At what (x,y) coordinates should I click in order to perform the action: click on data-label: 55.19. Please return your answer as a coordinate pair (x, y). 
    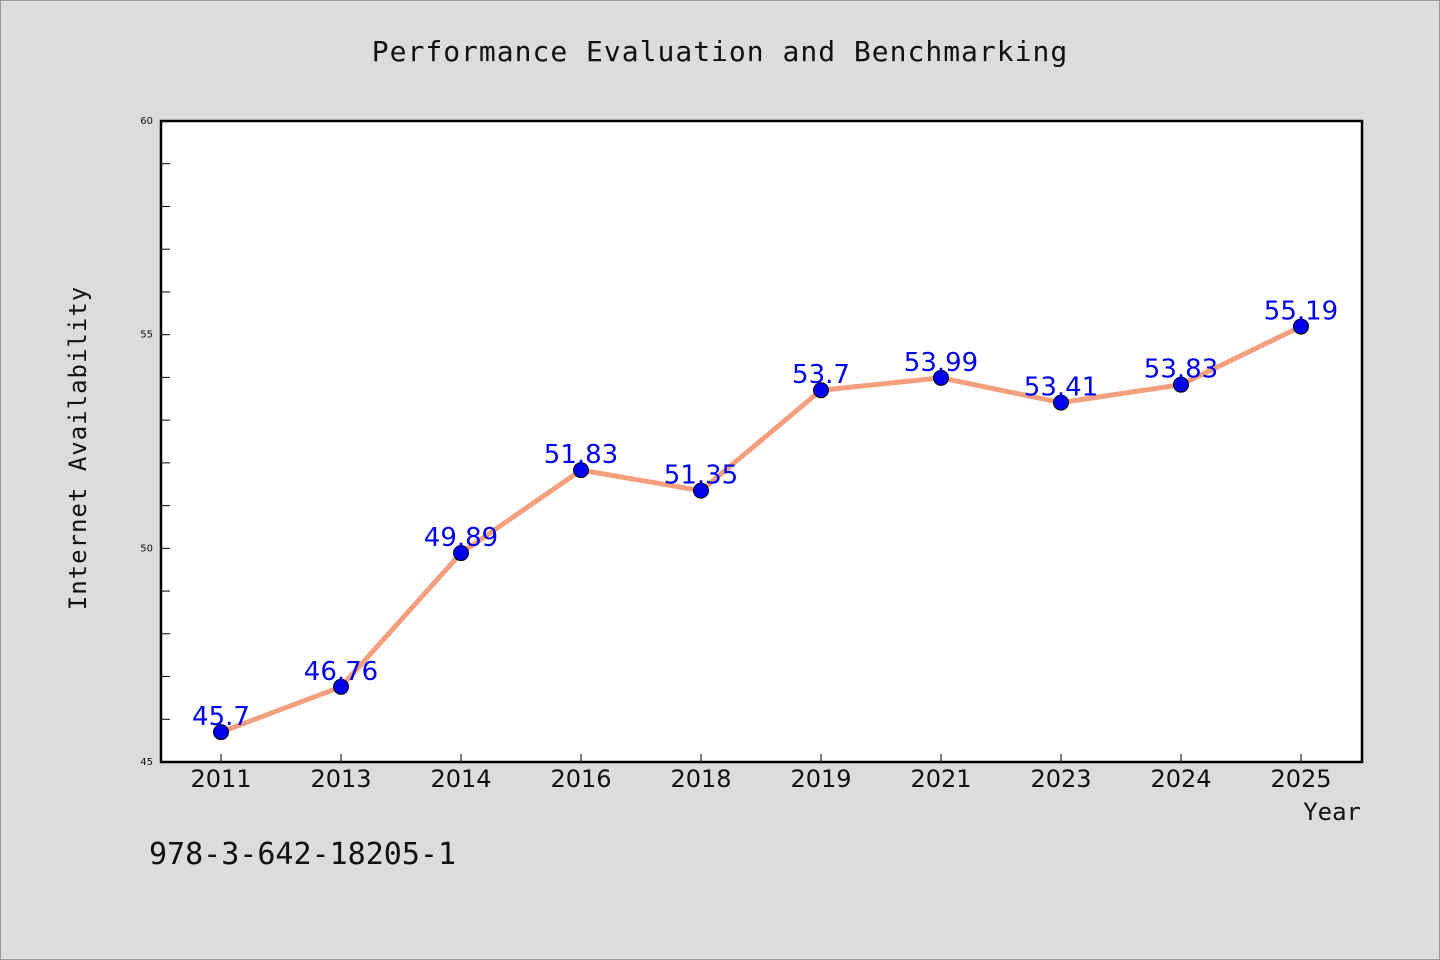
    Looking at the image, I should click on (1301, 312).